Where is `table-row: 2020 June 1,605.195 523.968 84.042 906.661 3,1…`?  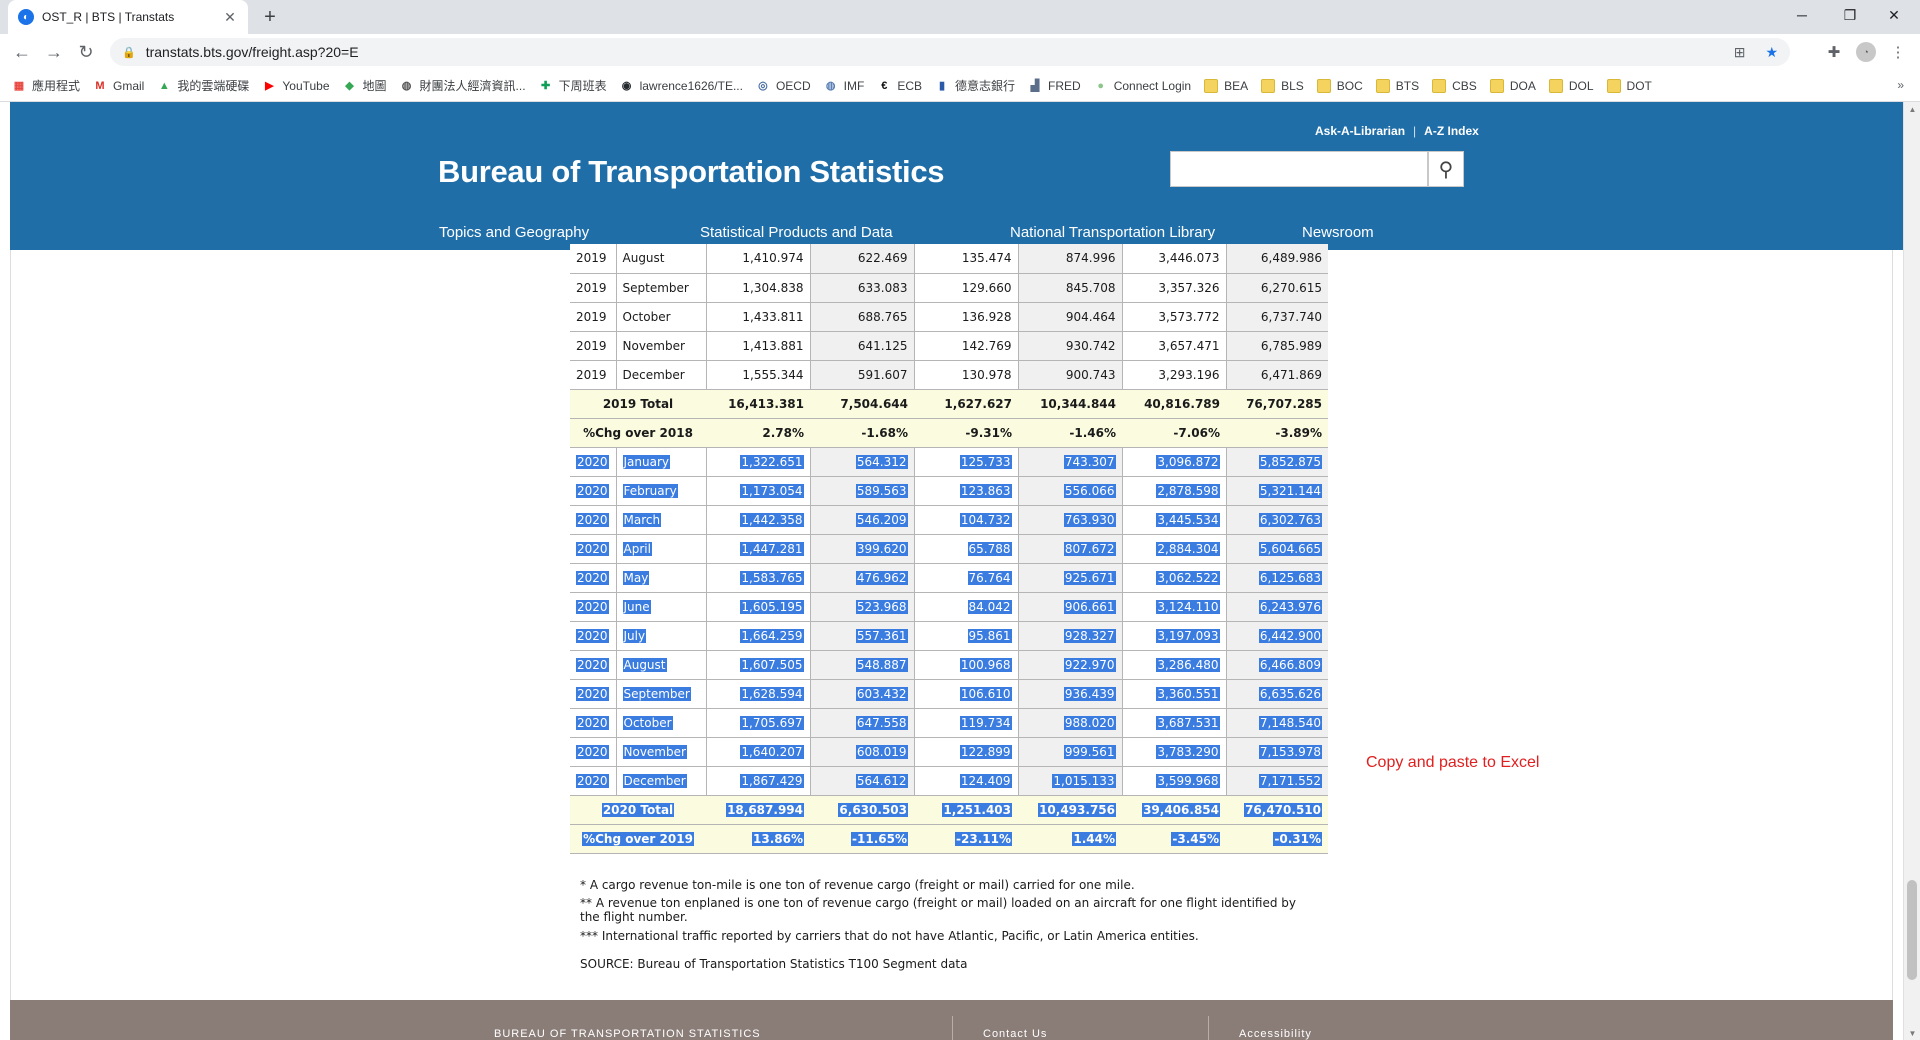 table-row: 2020 June 1,605.195 523.968 84.042 906.661 3,1… is located at coordinates (949, 607).